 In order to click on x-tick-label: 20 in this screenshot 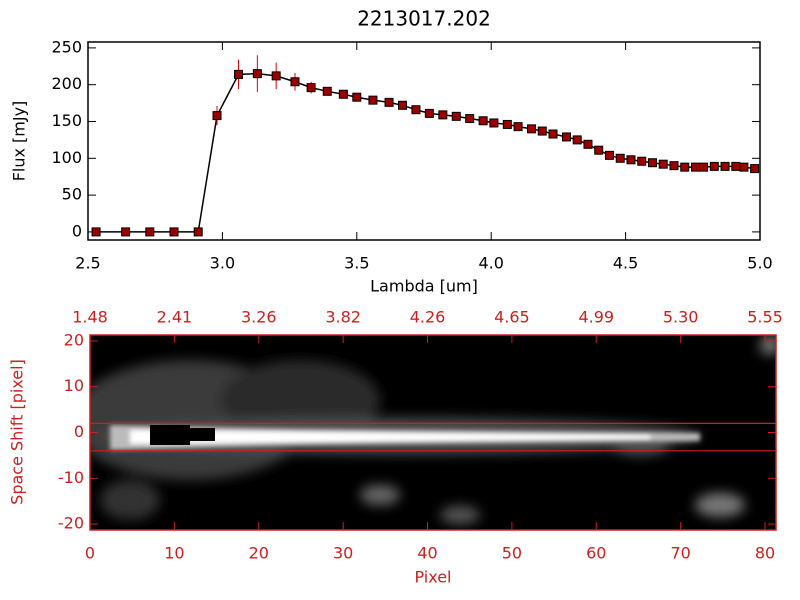, I will do `click(259, 553)`.